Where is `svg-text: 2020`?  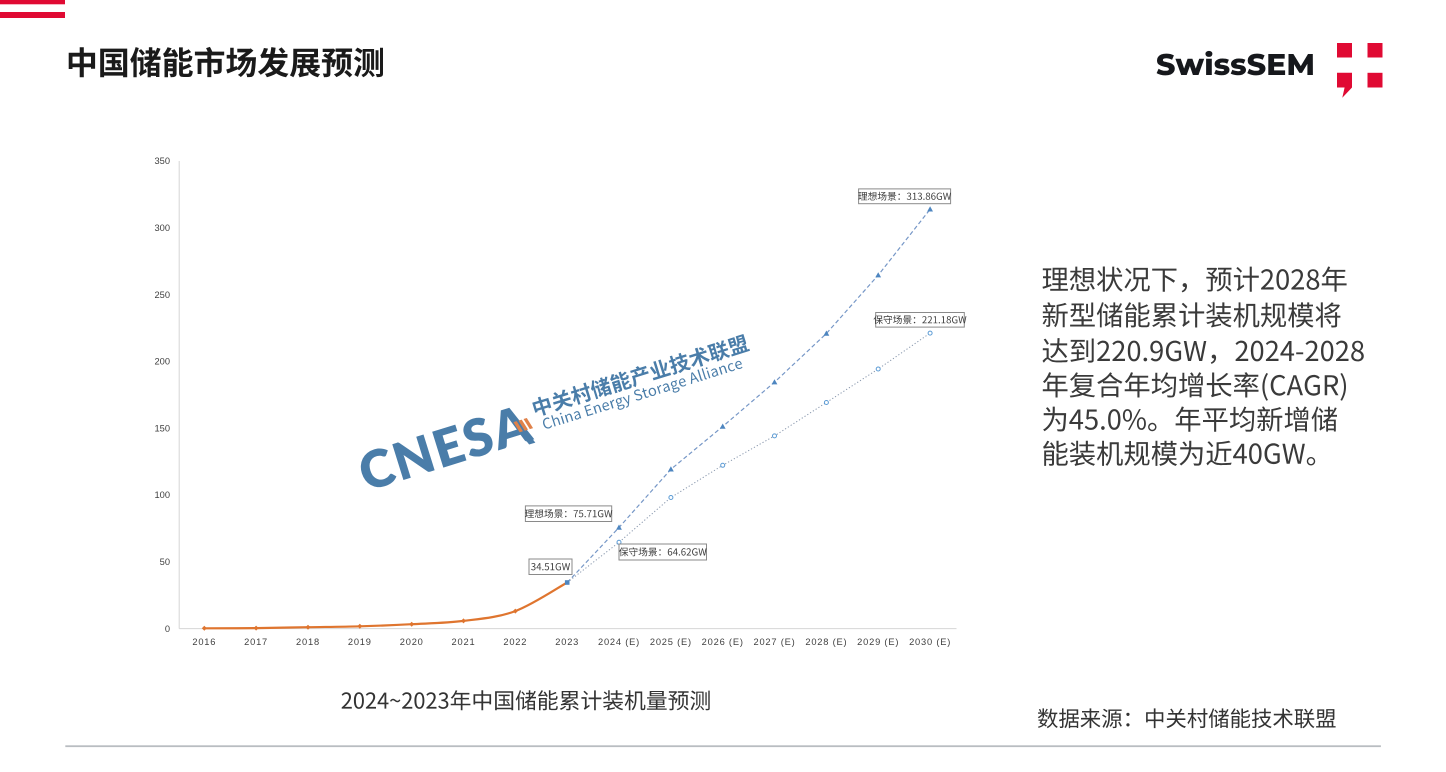 svg-text: 2020 is located at coordinates (412, 642).